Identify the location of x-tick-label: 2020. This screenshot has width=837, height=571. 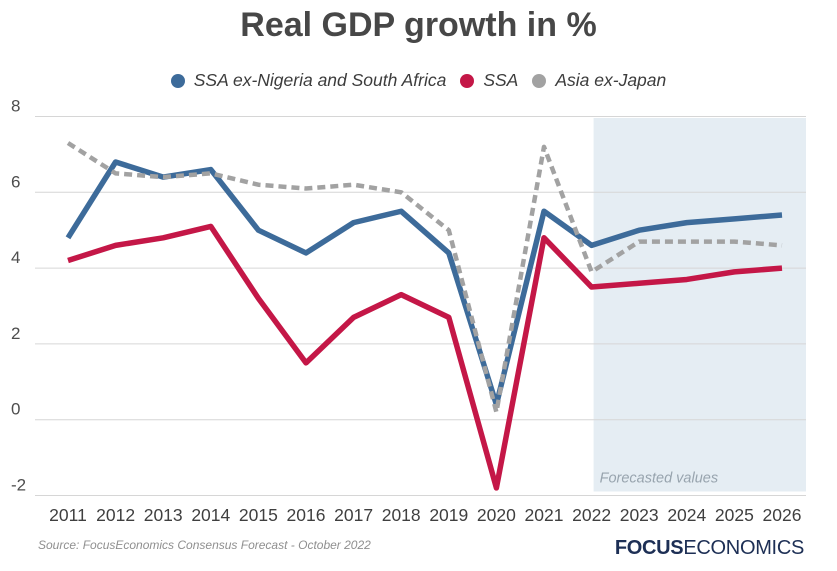
(496, 515).